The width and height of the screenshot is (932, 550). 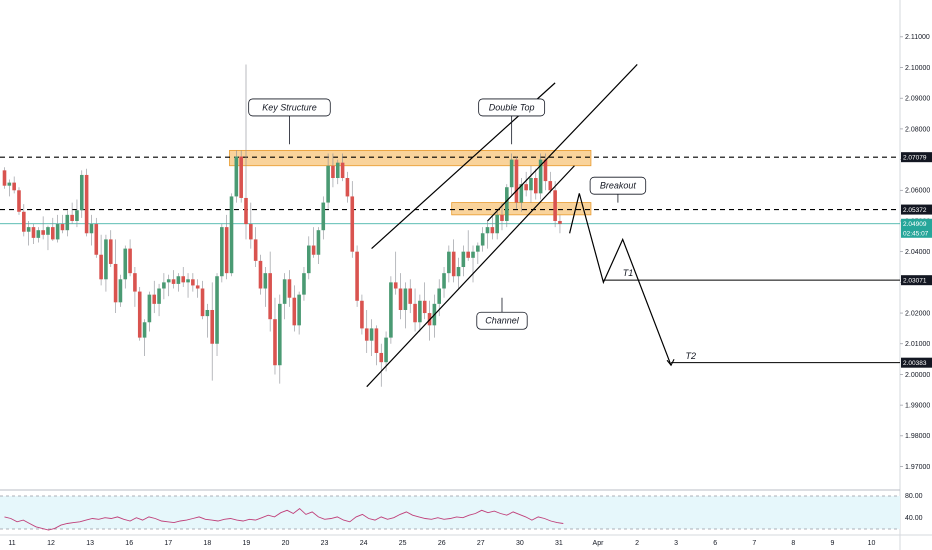 I want to click on supply-zone, so click(x=410, y=158).